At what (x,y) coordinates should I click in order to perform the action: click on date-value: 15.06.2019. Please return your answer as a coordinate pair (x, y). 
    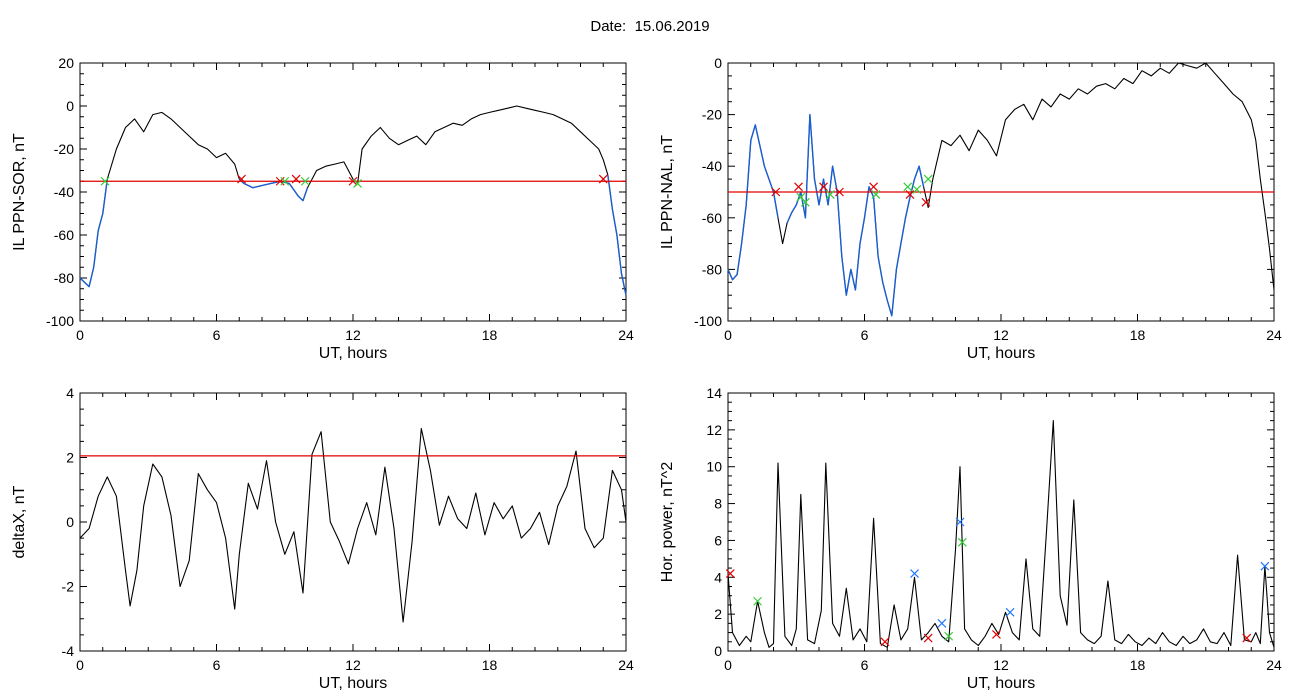
    Looking at the image, I should click on (672, 26).